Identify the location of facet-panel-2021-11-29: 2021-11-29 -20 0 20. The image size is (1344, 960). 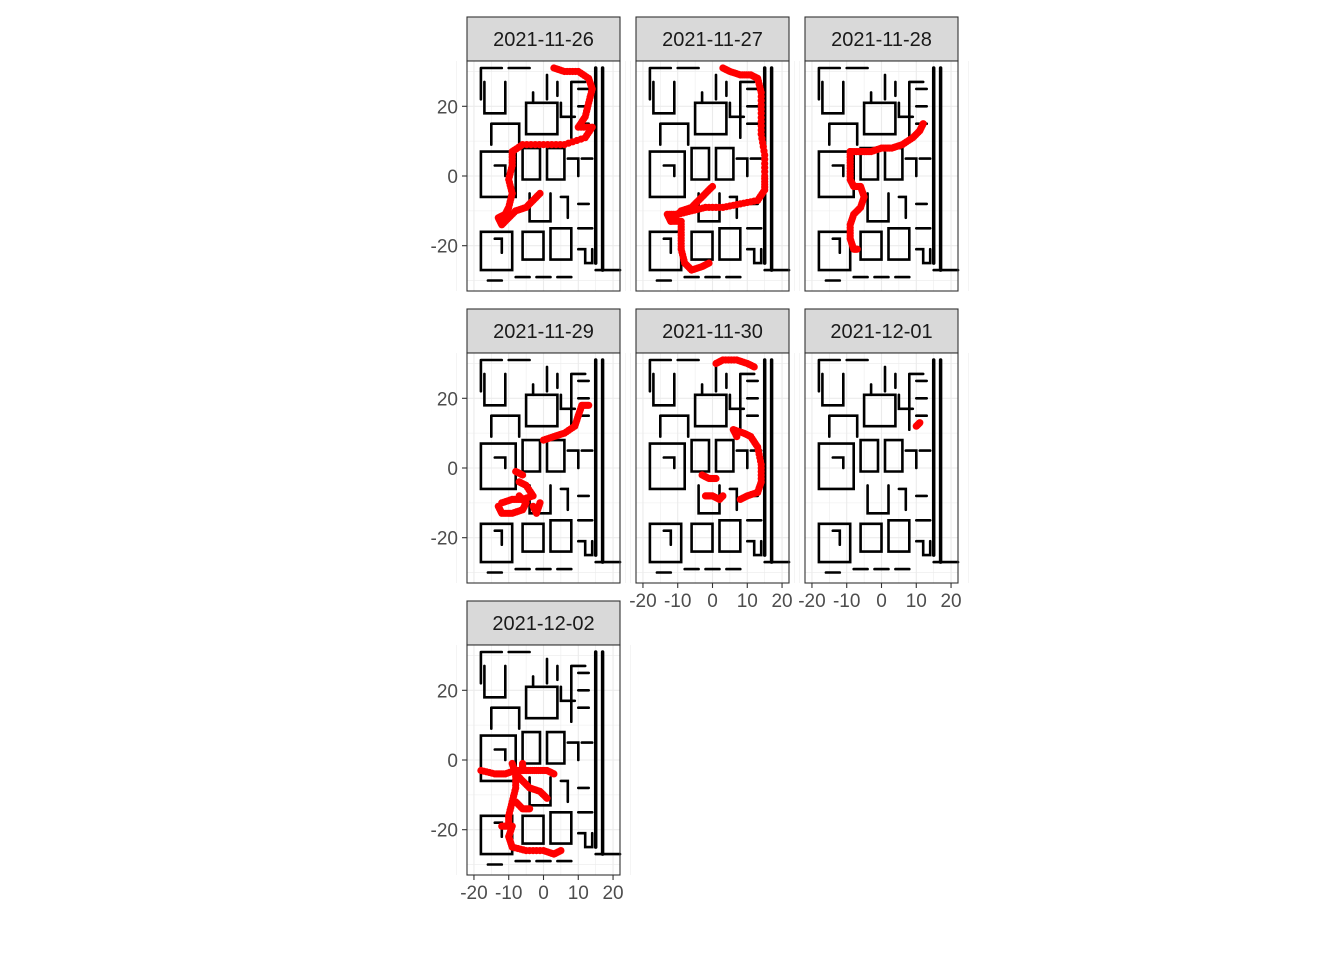
(531, 446).